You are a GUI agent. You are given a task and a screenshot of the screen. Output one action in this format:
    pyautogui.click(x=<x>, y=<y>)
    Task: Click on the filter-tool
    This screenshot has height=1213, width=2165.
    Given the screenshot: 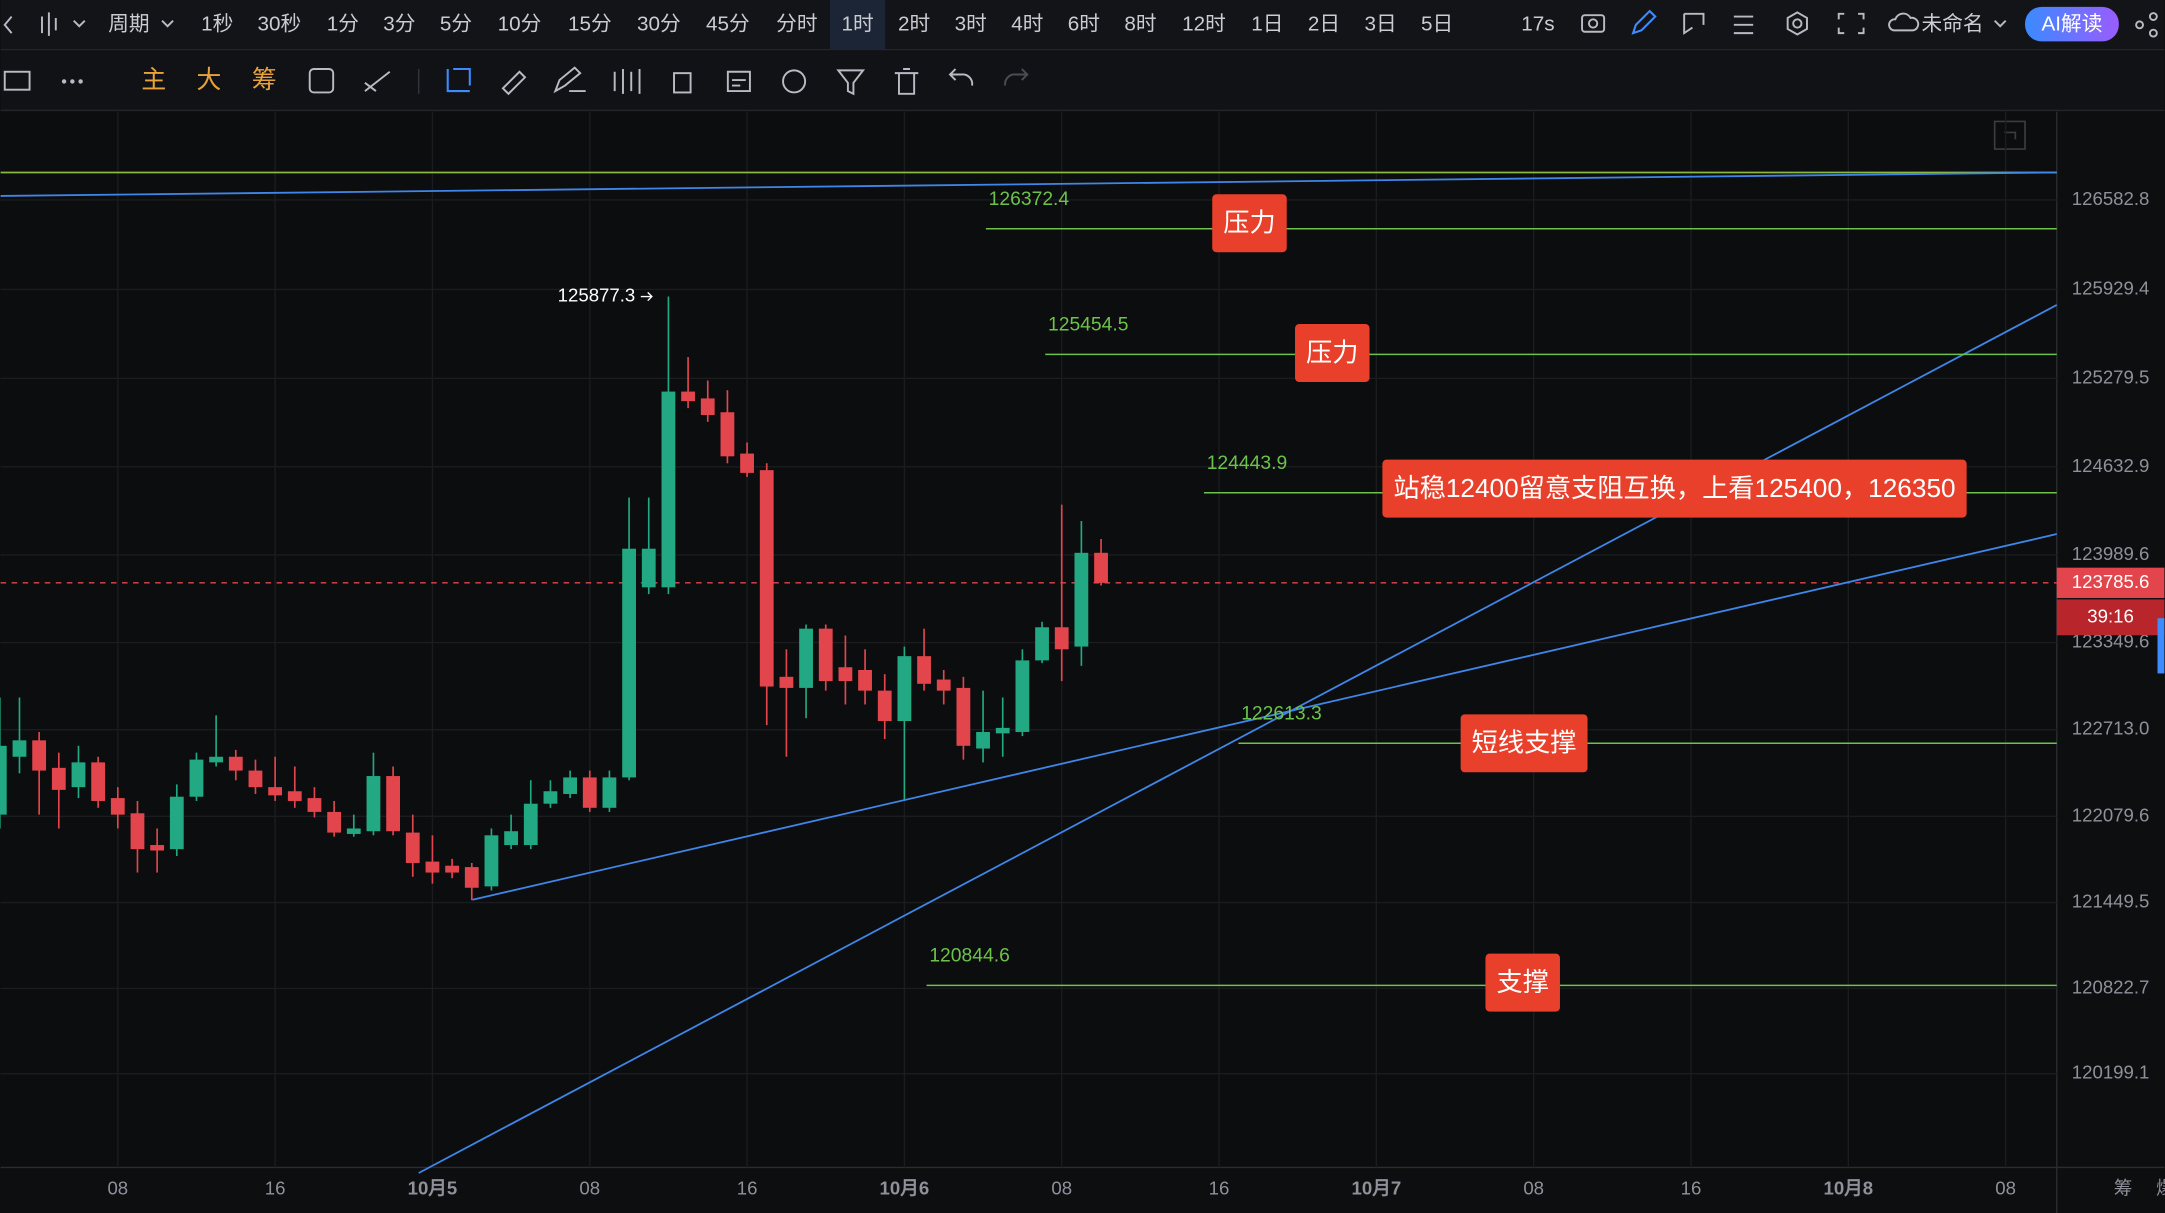 What is the action you would take?
    pyautogui.click(x=851, y=82)
    